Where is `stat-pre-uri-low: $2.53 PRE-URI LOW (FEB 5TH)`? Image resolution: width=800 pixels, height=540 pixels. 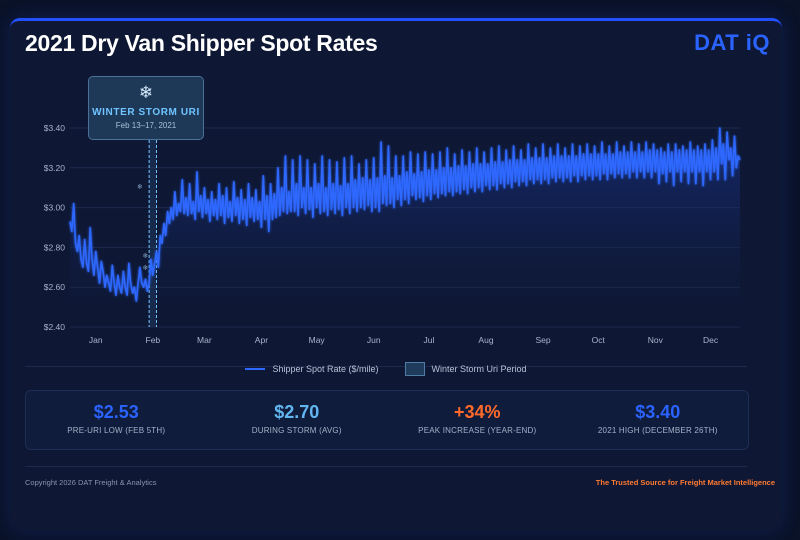
stat-pre-uri-low: $2.53 PRE-URI LOW (FEB 5TH) is located at coordinates (116, 420).